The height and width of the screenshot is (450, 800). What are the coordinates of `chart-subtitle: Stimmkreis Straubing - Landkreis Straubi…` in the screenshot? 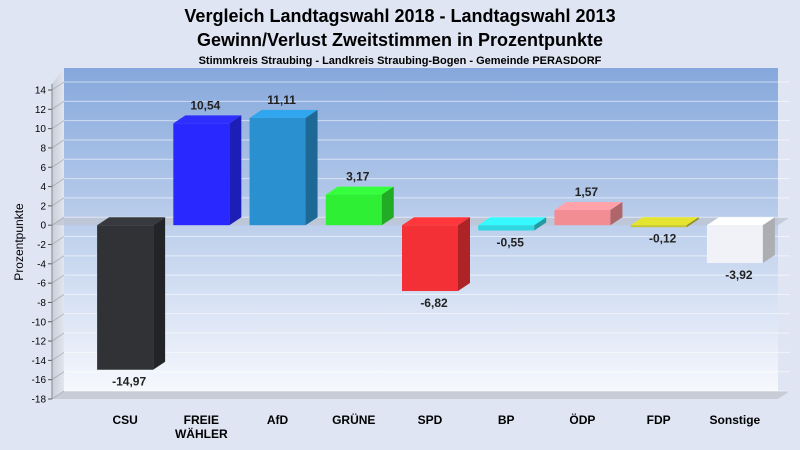 It's located at (400, 61).